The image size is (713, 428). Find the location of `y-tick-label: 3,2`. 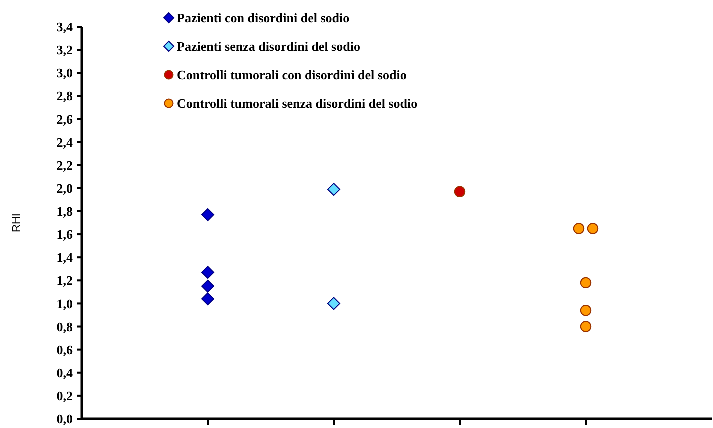

y-tick-label: 3,2 is located at coordinates (64, 50).